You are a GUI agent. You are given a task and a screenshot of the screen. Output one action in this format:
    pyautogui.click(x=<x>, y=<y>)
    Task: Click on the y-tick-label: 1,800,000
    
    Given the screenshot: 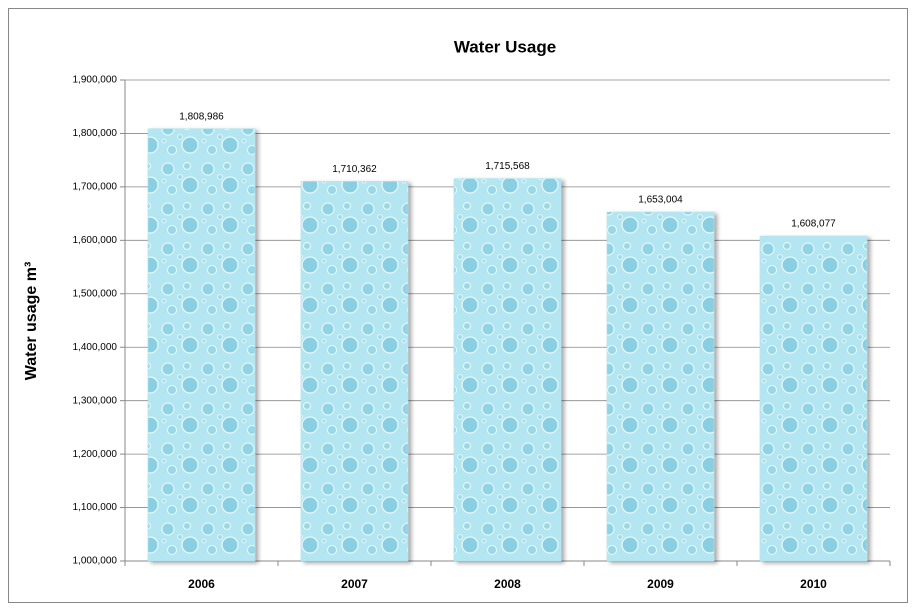 What is the action you would take?
    pyautogui.click(x=95, y=133)
    